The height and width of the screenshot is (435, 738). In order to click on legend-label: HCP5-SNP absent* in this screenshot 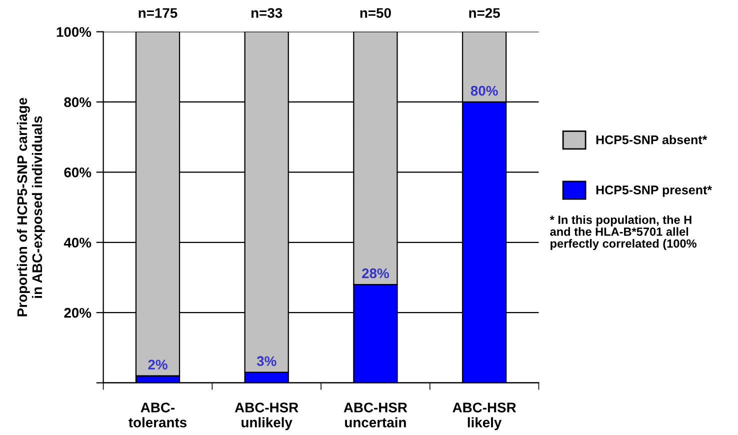, I will do `click(652, 139)`.